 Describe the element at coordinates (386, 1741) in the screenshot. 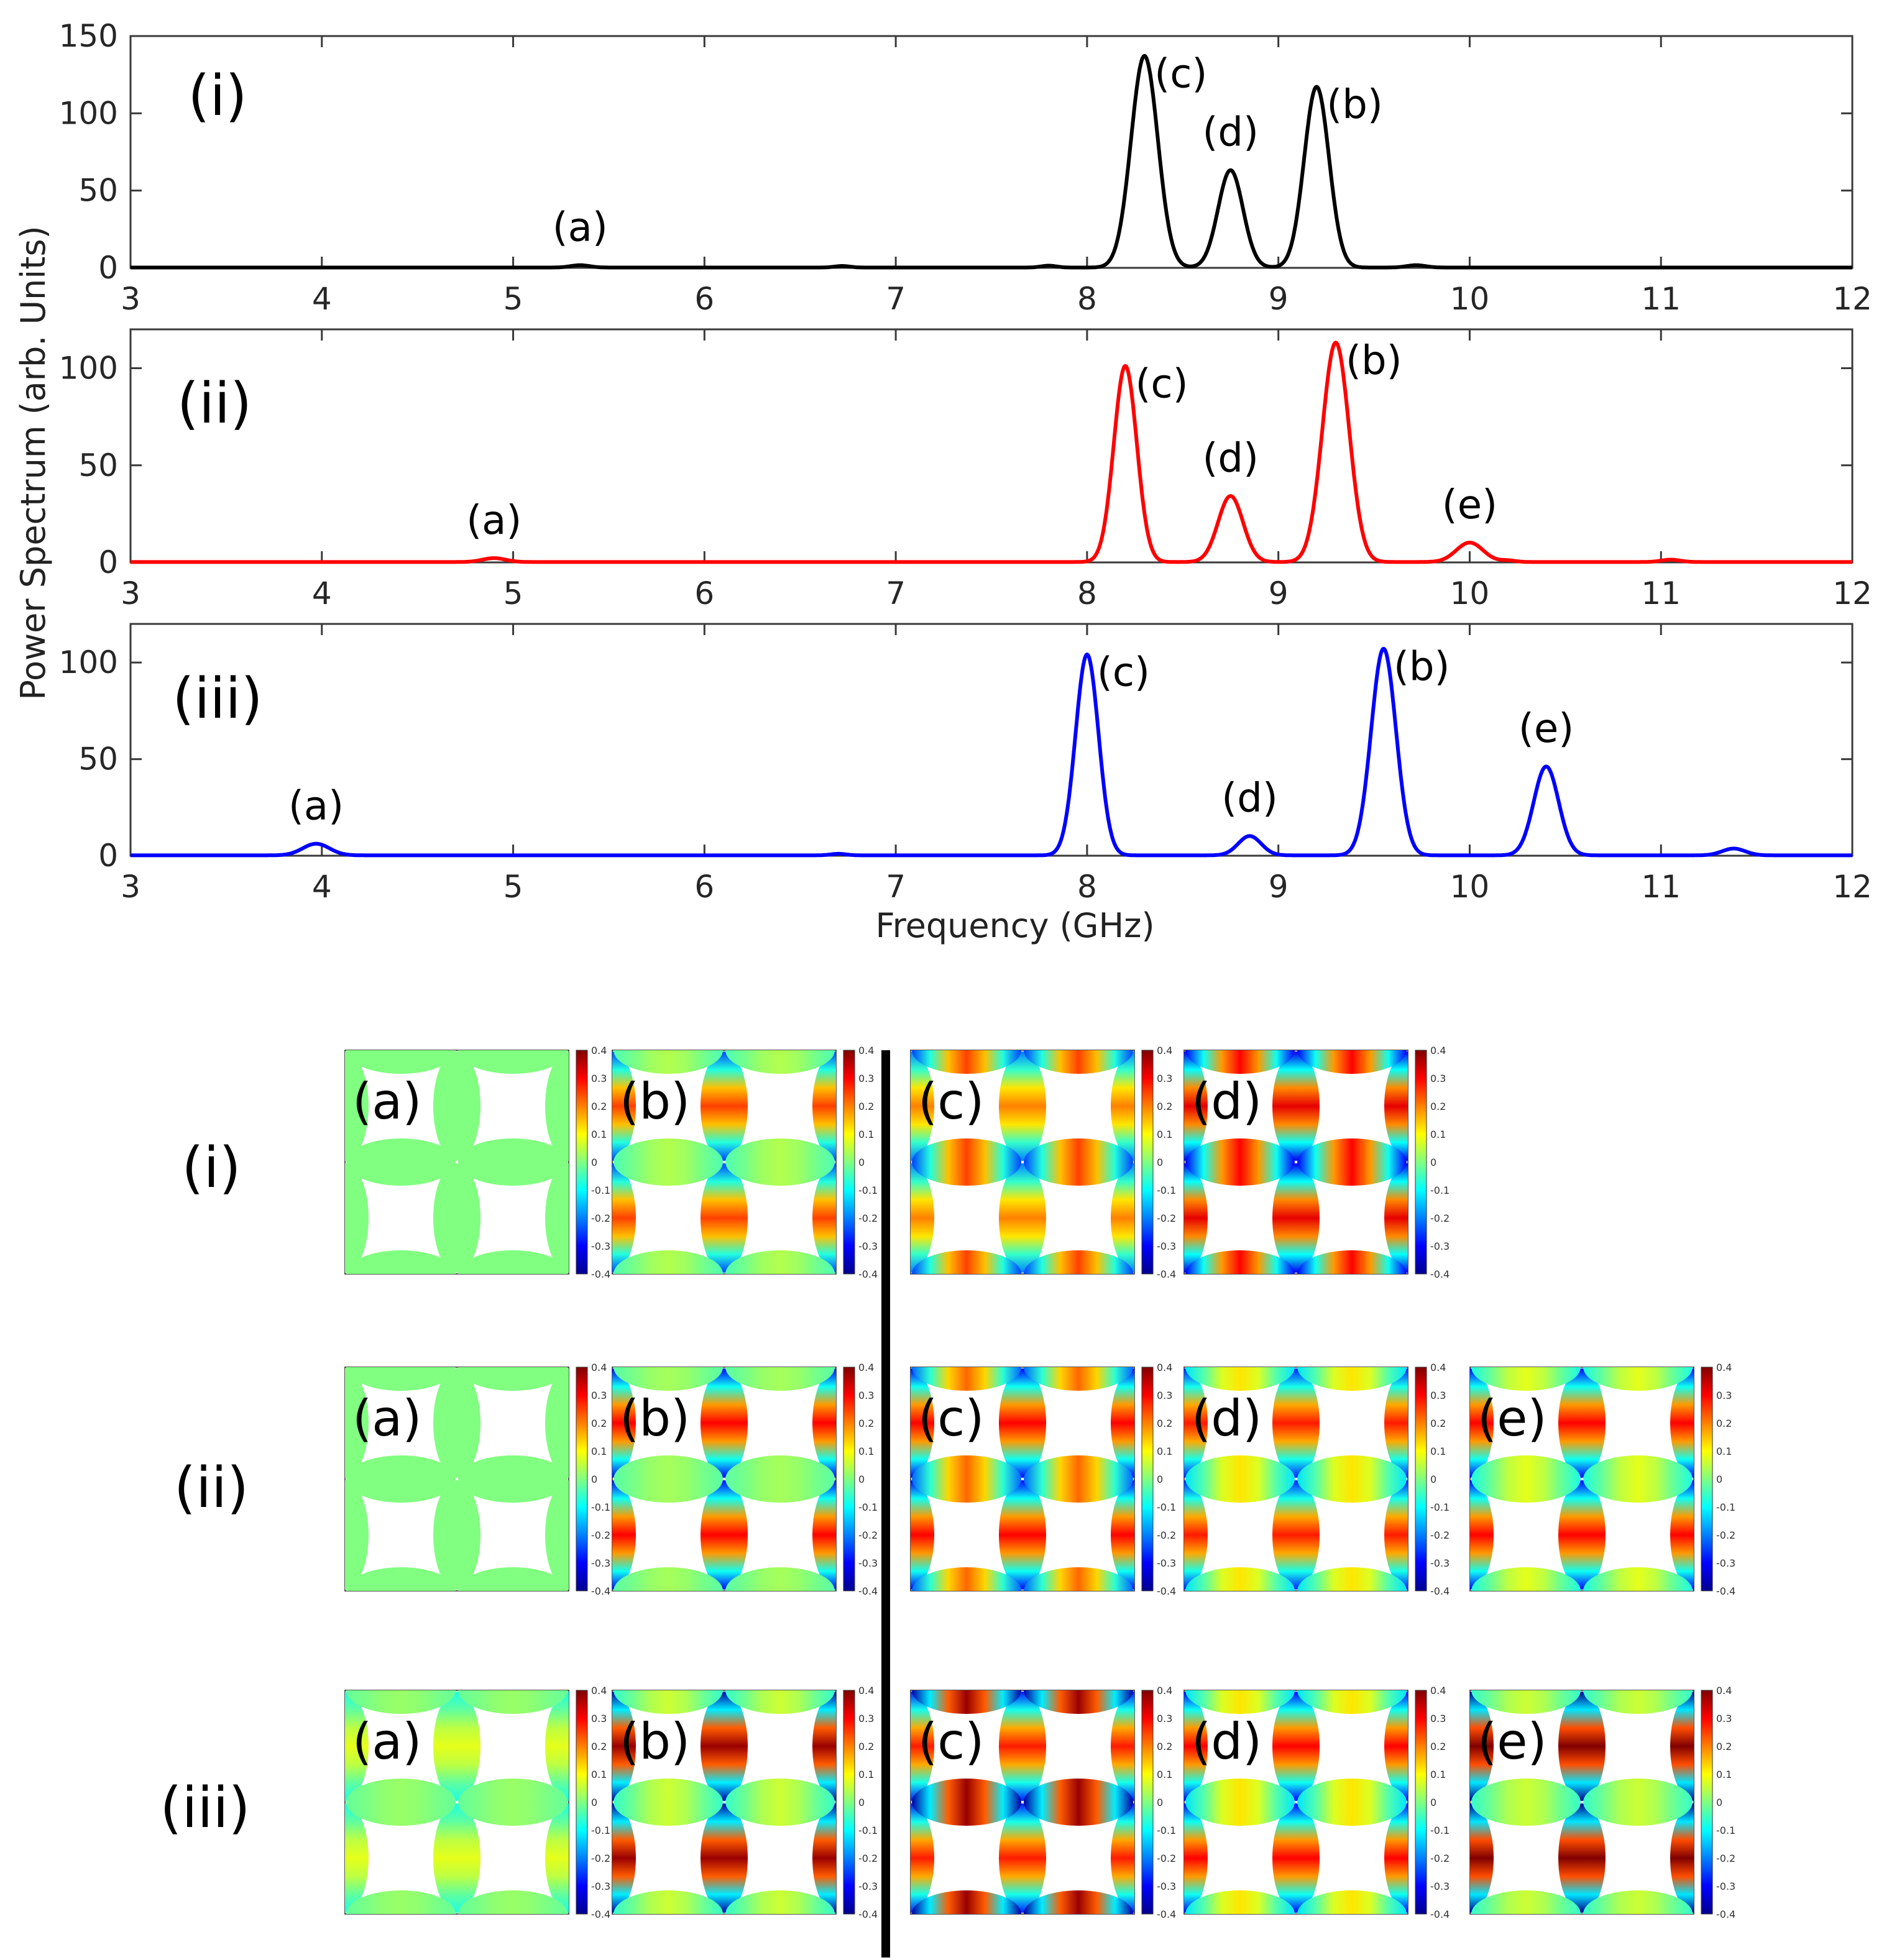

I see `mode-map-label: (a)` at that location.